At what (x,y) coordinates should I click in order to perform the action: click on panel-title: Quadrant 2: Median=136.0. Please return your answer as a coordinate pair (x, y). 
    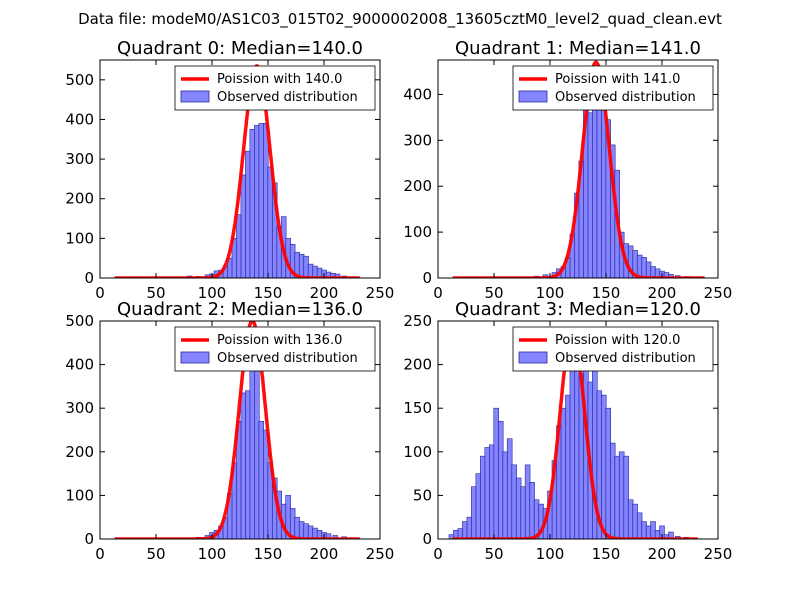
    Looking at the image, I should click on (240, 309).